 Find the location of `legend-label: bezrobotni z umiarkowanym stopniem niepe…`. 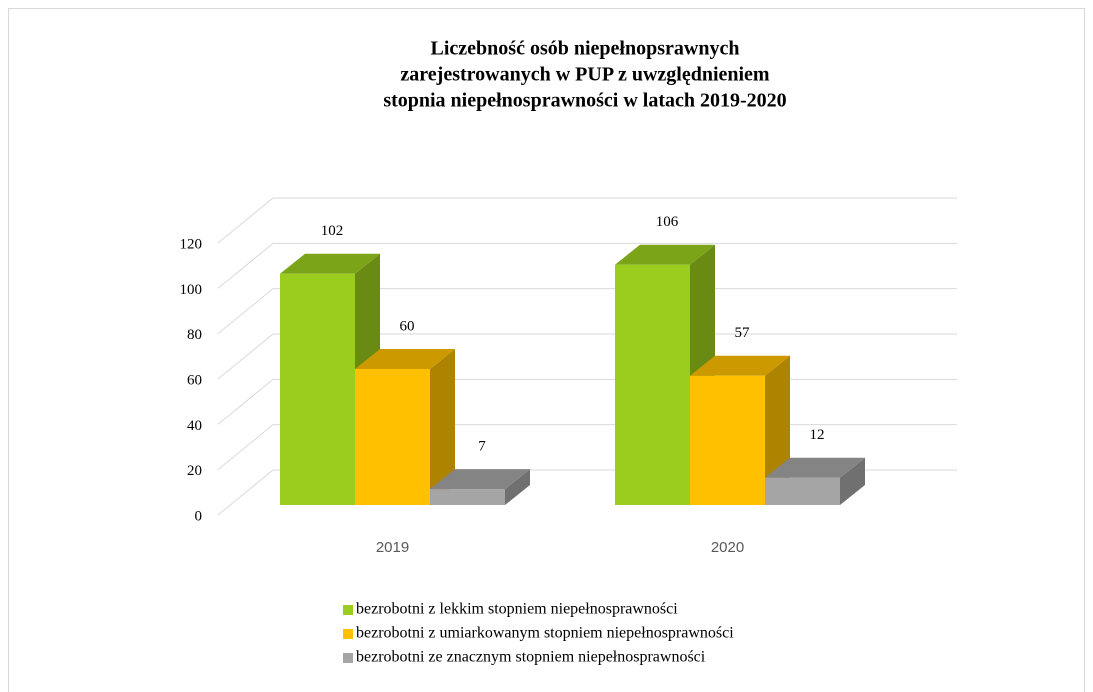

legend-label: bezrobotni z umiarkowanym stopniem niepe… is located at coordinates (545, 633).